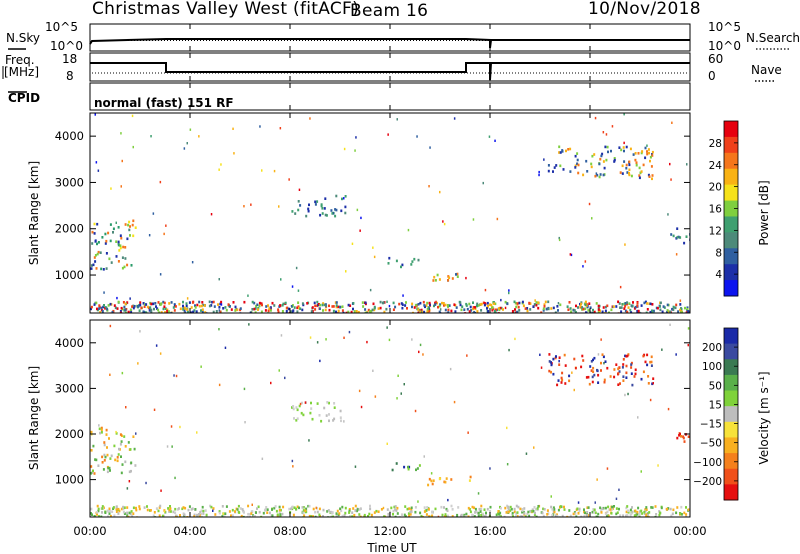 This screenshot has width=800, height=554. What do you see at coordinates (66, 46) in the screenshot?
I see `noise-bottom-left: 10^0` at bounding box center [66, 46].